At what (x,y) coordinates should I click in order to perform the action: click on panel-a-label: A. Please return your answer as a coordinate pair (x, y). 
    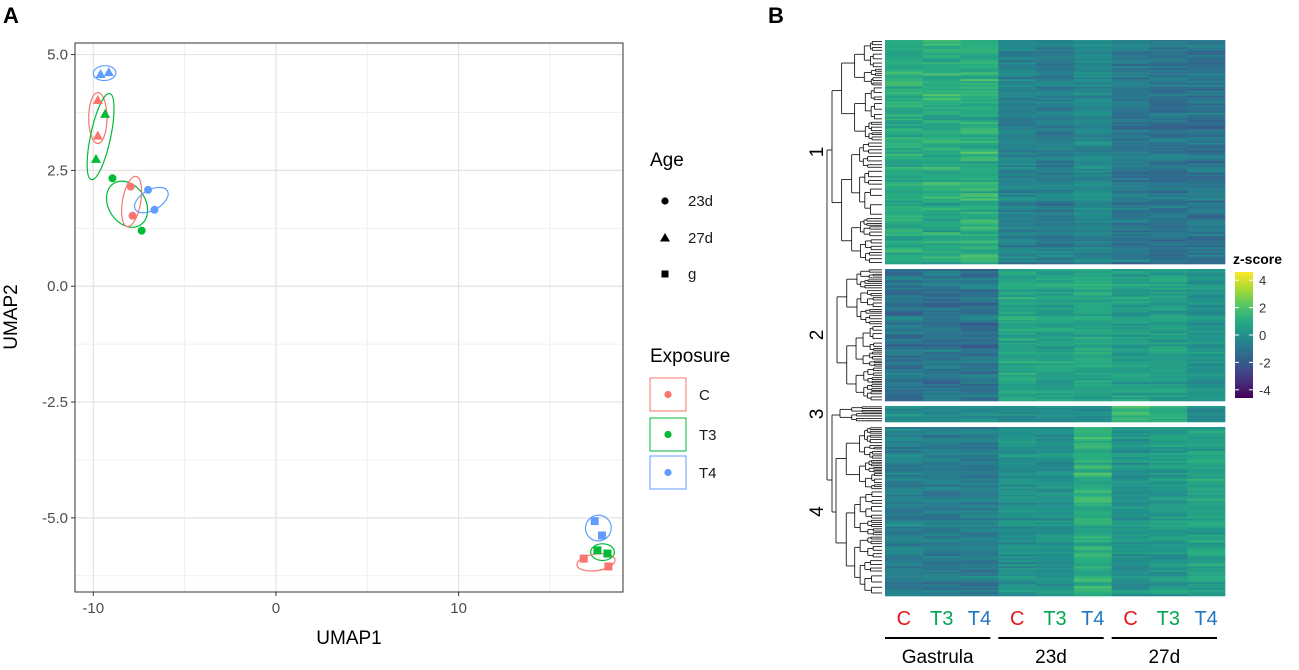
    Looking at the image, I should click on (11, 15).